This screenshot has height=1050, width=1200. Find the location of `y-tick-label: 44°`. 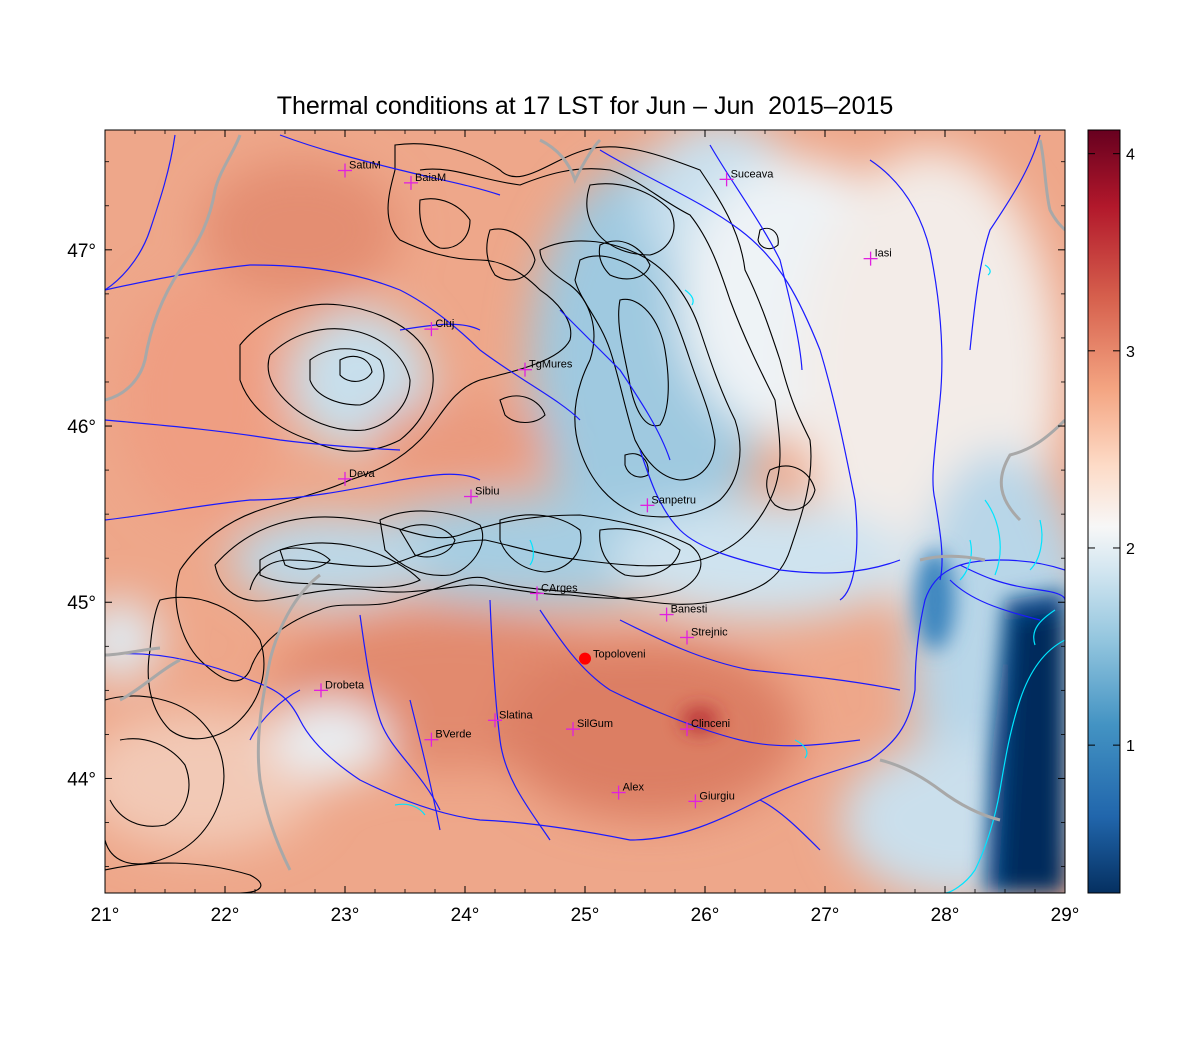

y-tick-label: 44° is located at coordinates (81, 779).